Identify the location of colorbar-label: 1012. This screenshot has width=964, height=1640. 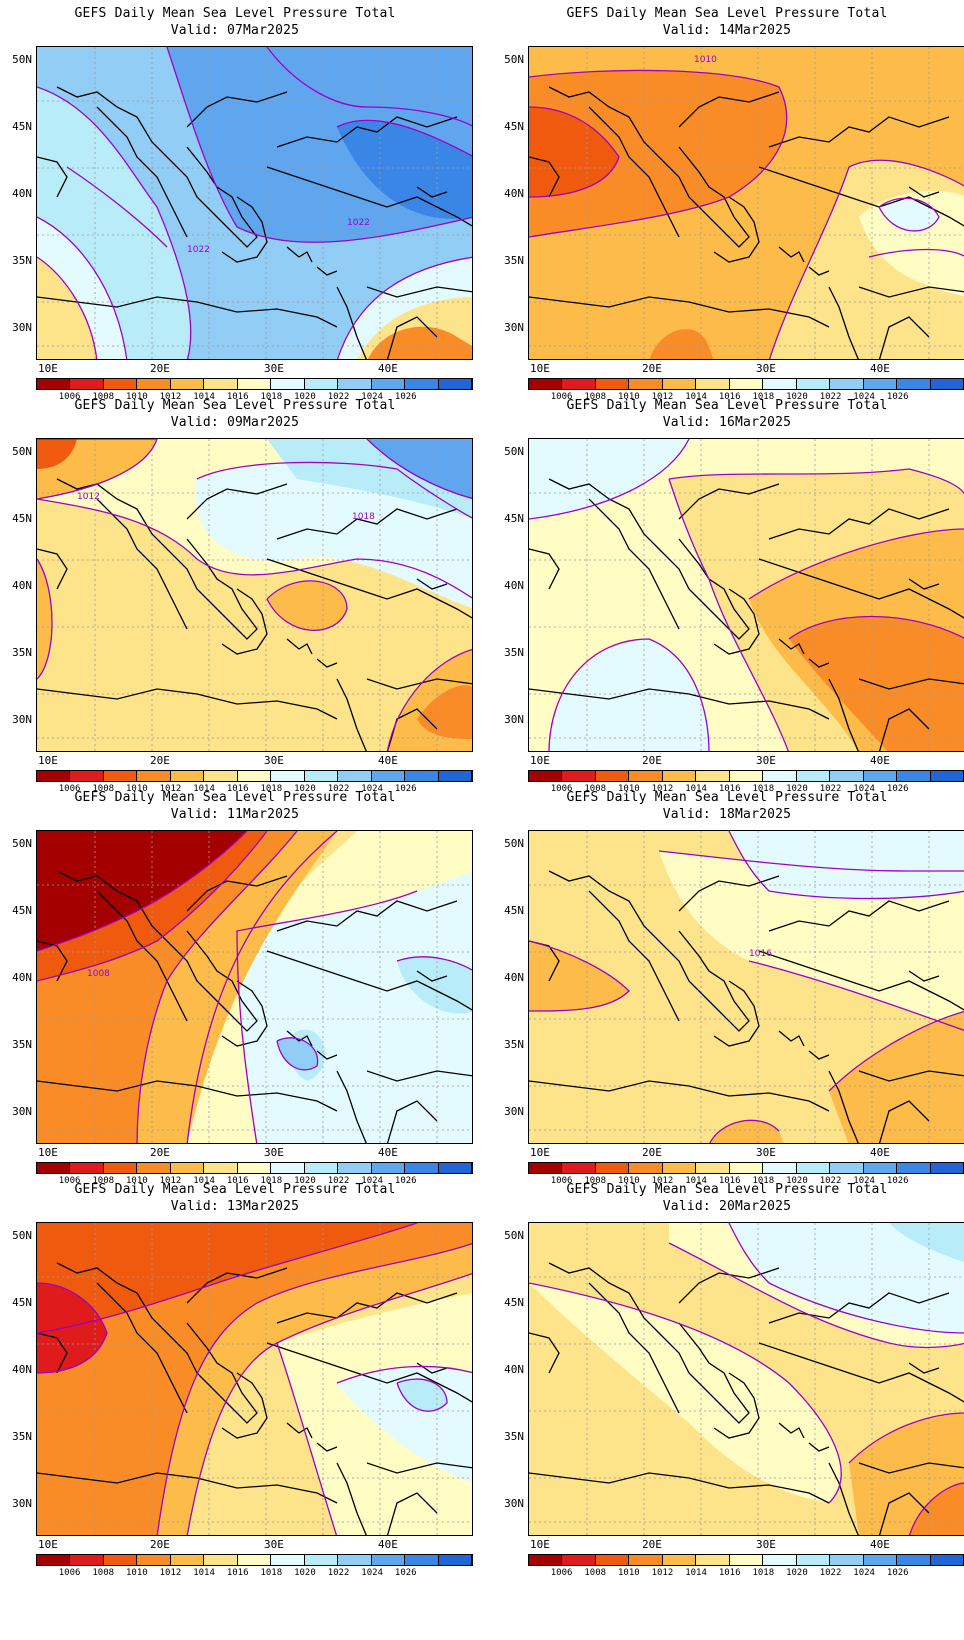
(170, 789).